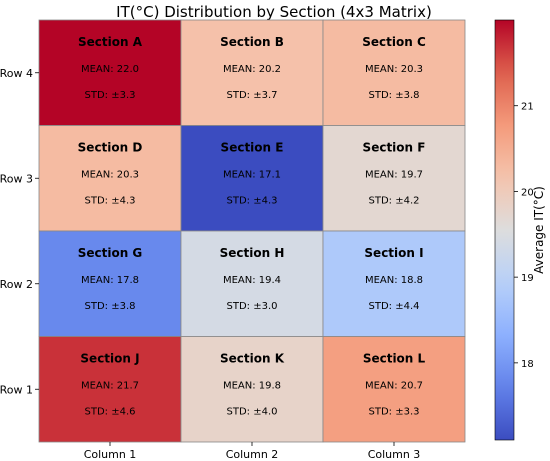 Image resolution: width=550 pixels, height=461 pixels. Describe the element at coordinates (394, 386) in the screenshot. I see `cell-mean-label: MEAN: 20.7` at that location.